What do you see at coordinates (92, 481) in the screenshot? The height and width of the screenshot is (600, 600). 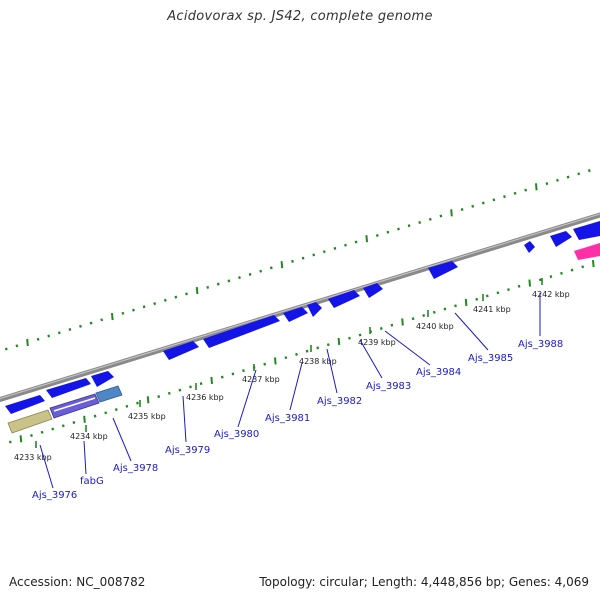 I see `gene-label: fabG` at bounding box center [92, 481].